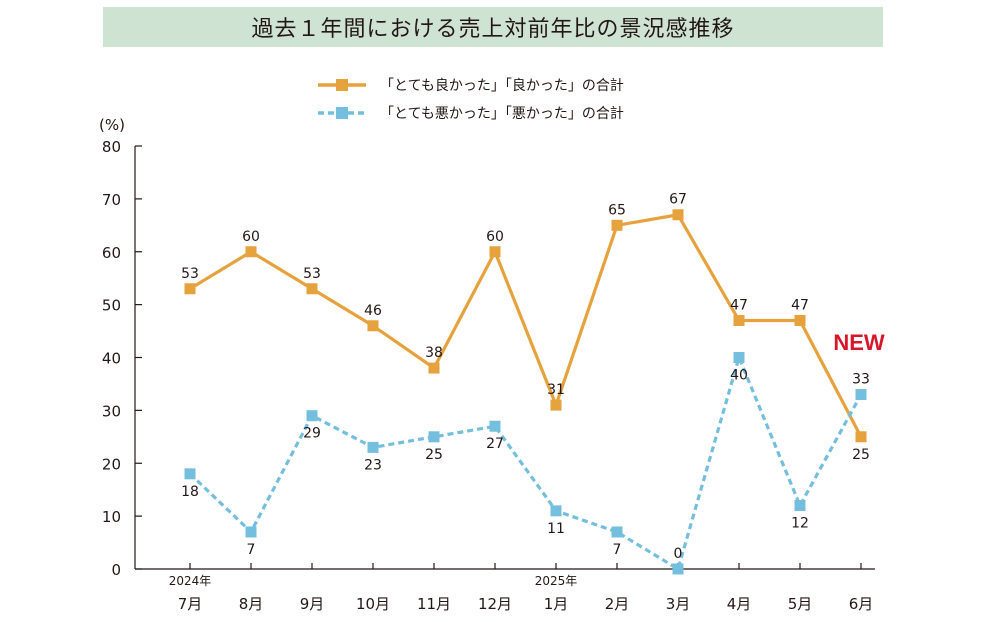 The width and height of the screenshot is (995, 622). I want to click on data-label: 23, so click(373, 465).